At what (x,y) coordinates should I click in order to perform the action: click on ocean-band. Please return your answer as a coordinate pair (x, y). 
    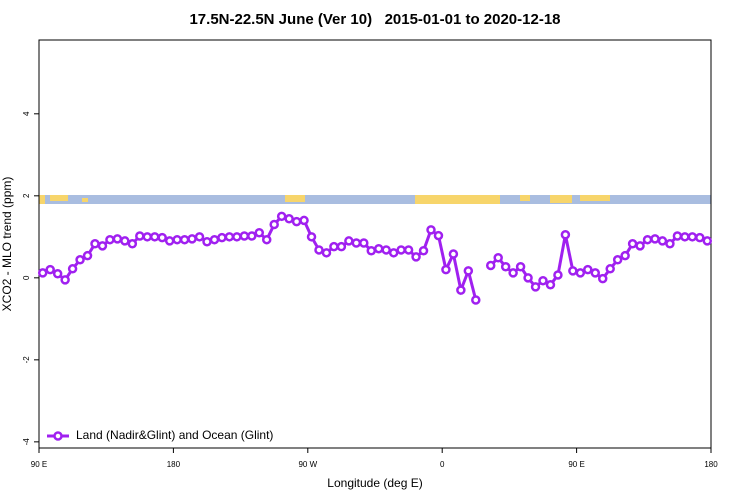
    Looking at the image, I should click on (375, 199).